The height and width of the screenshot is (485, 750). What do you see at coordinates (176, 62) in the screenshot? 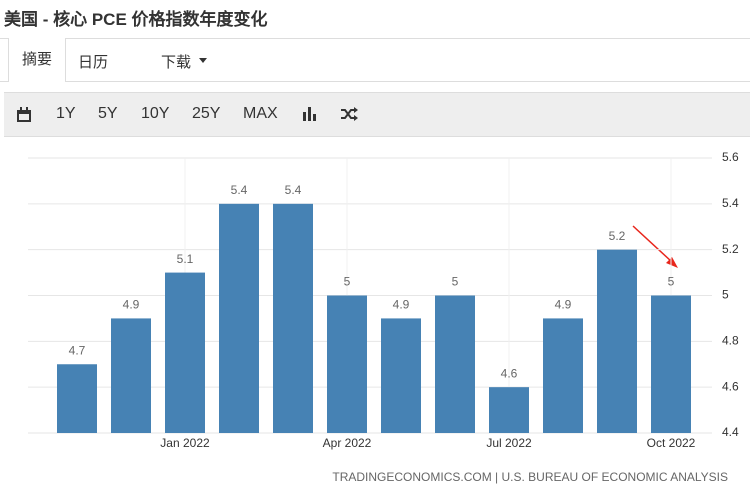
I see `tab: 下载` at bounding box center [176, 62].